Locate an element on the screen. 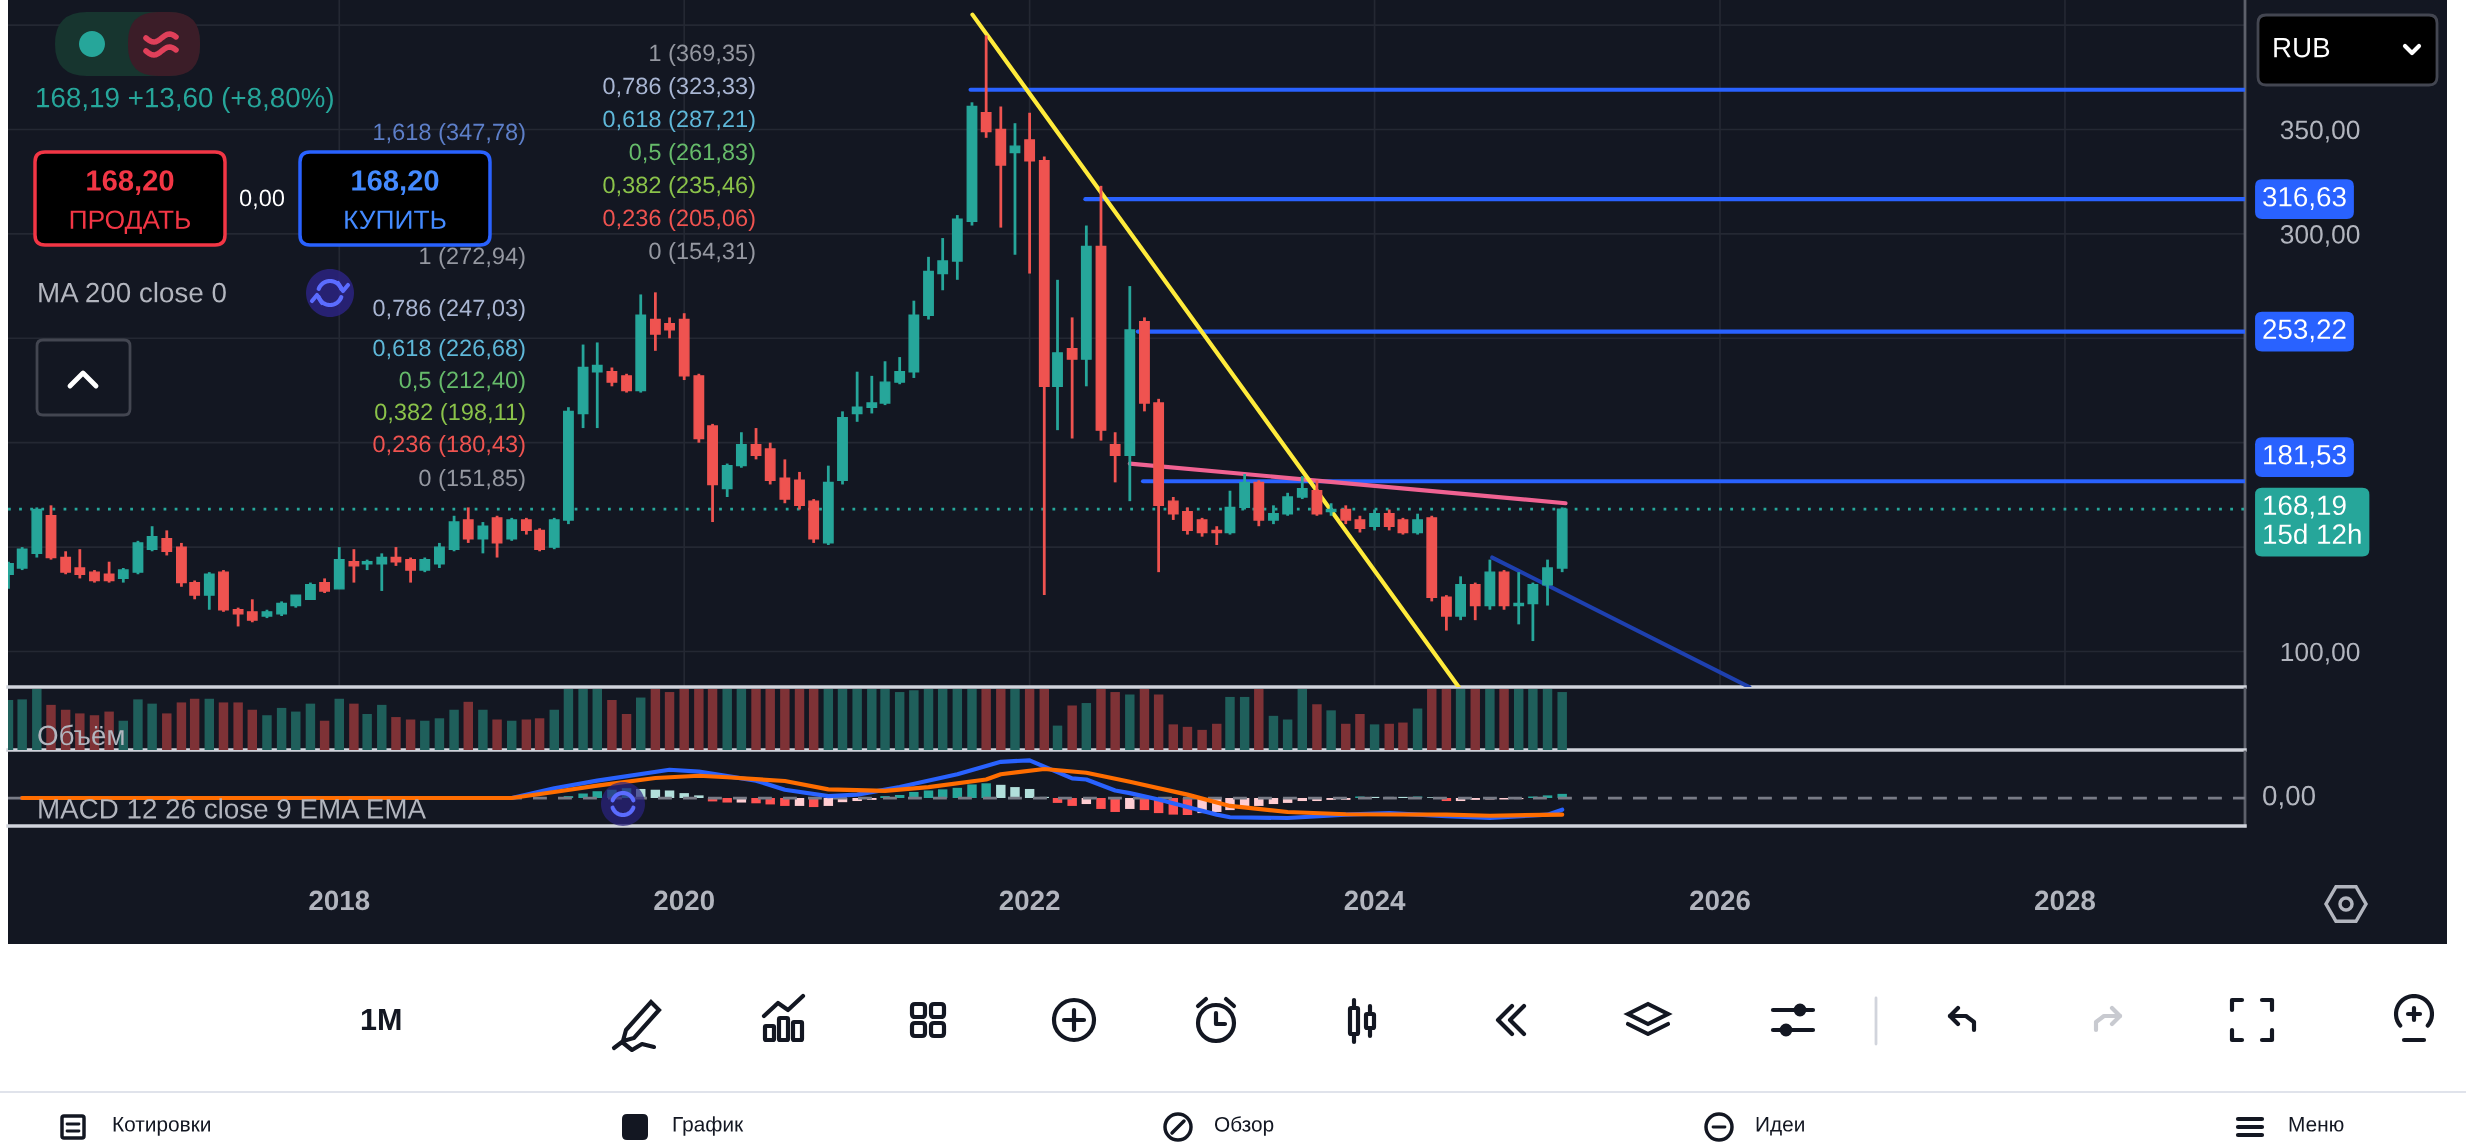  annotation: 0,5 (261,83) is located at coordinates (692, 154).